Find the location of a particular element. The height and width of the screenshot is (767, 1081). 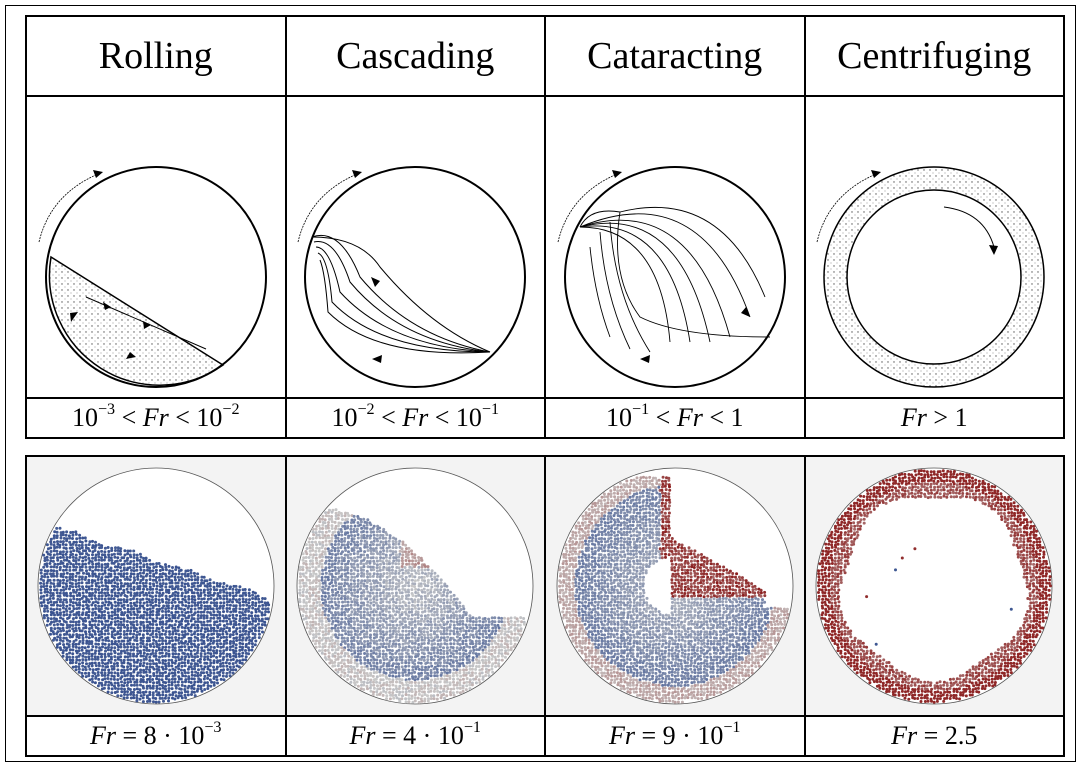

simulation-rolling is located at coordinates (156, 586).